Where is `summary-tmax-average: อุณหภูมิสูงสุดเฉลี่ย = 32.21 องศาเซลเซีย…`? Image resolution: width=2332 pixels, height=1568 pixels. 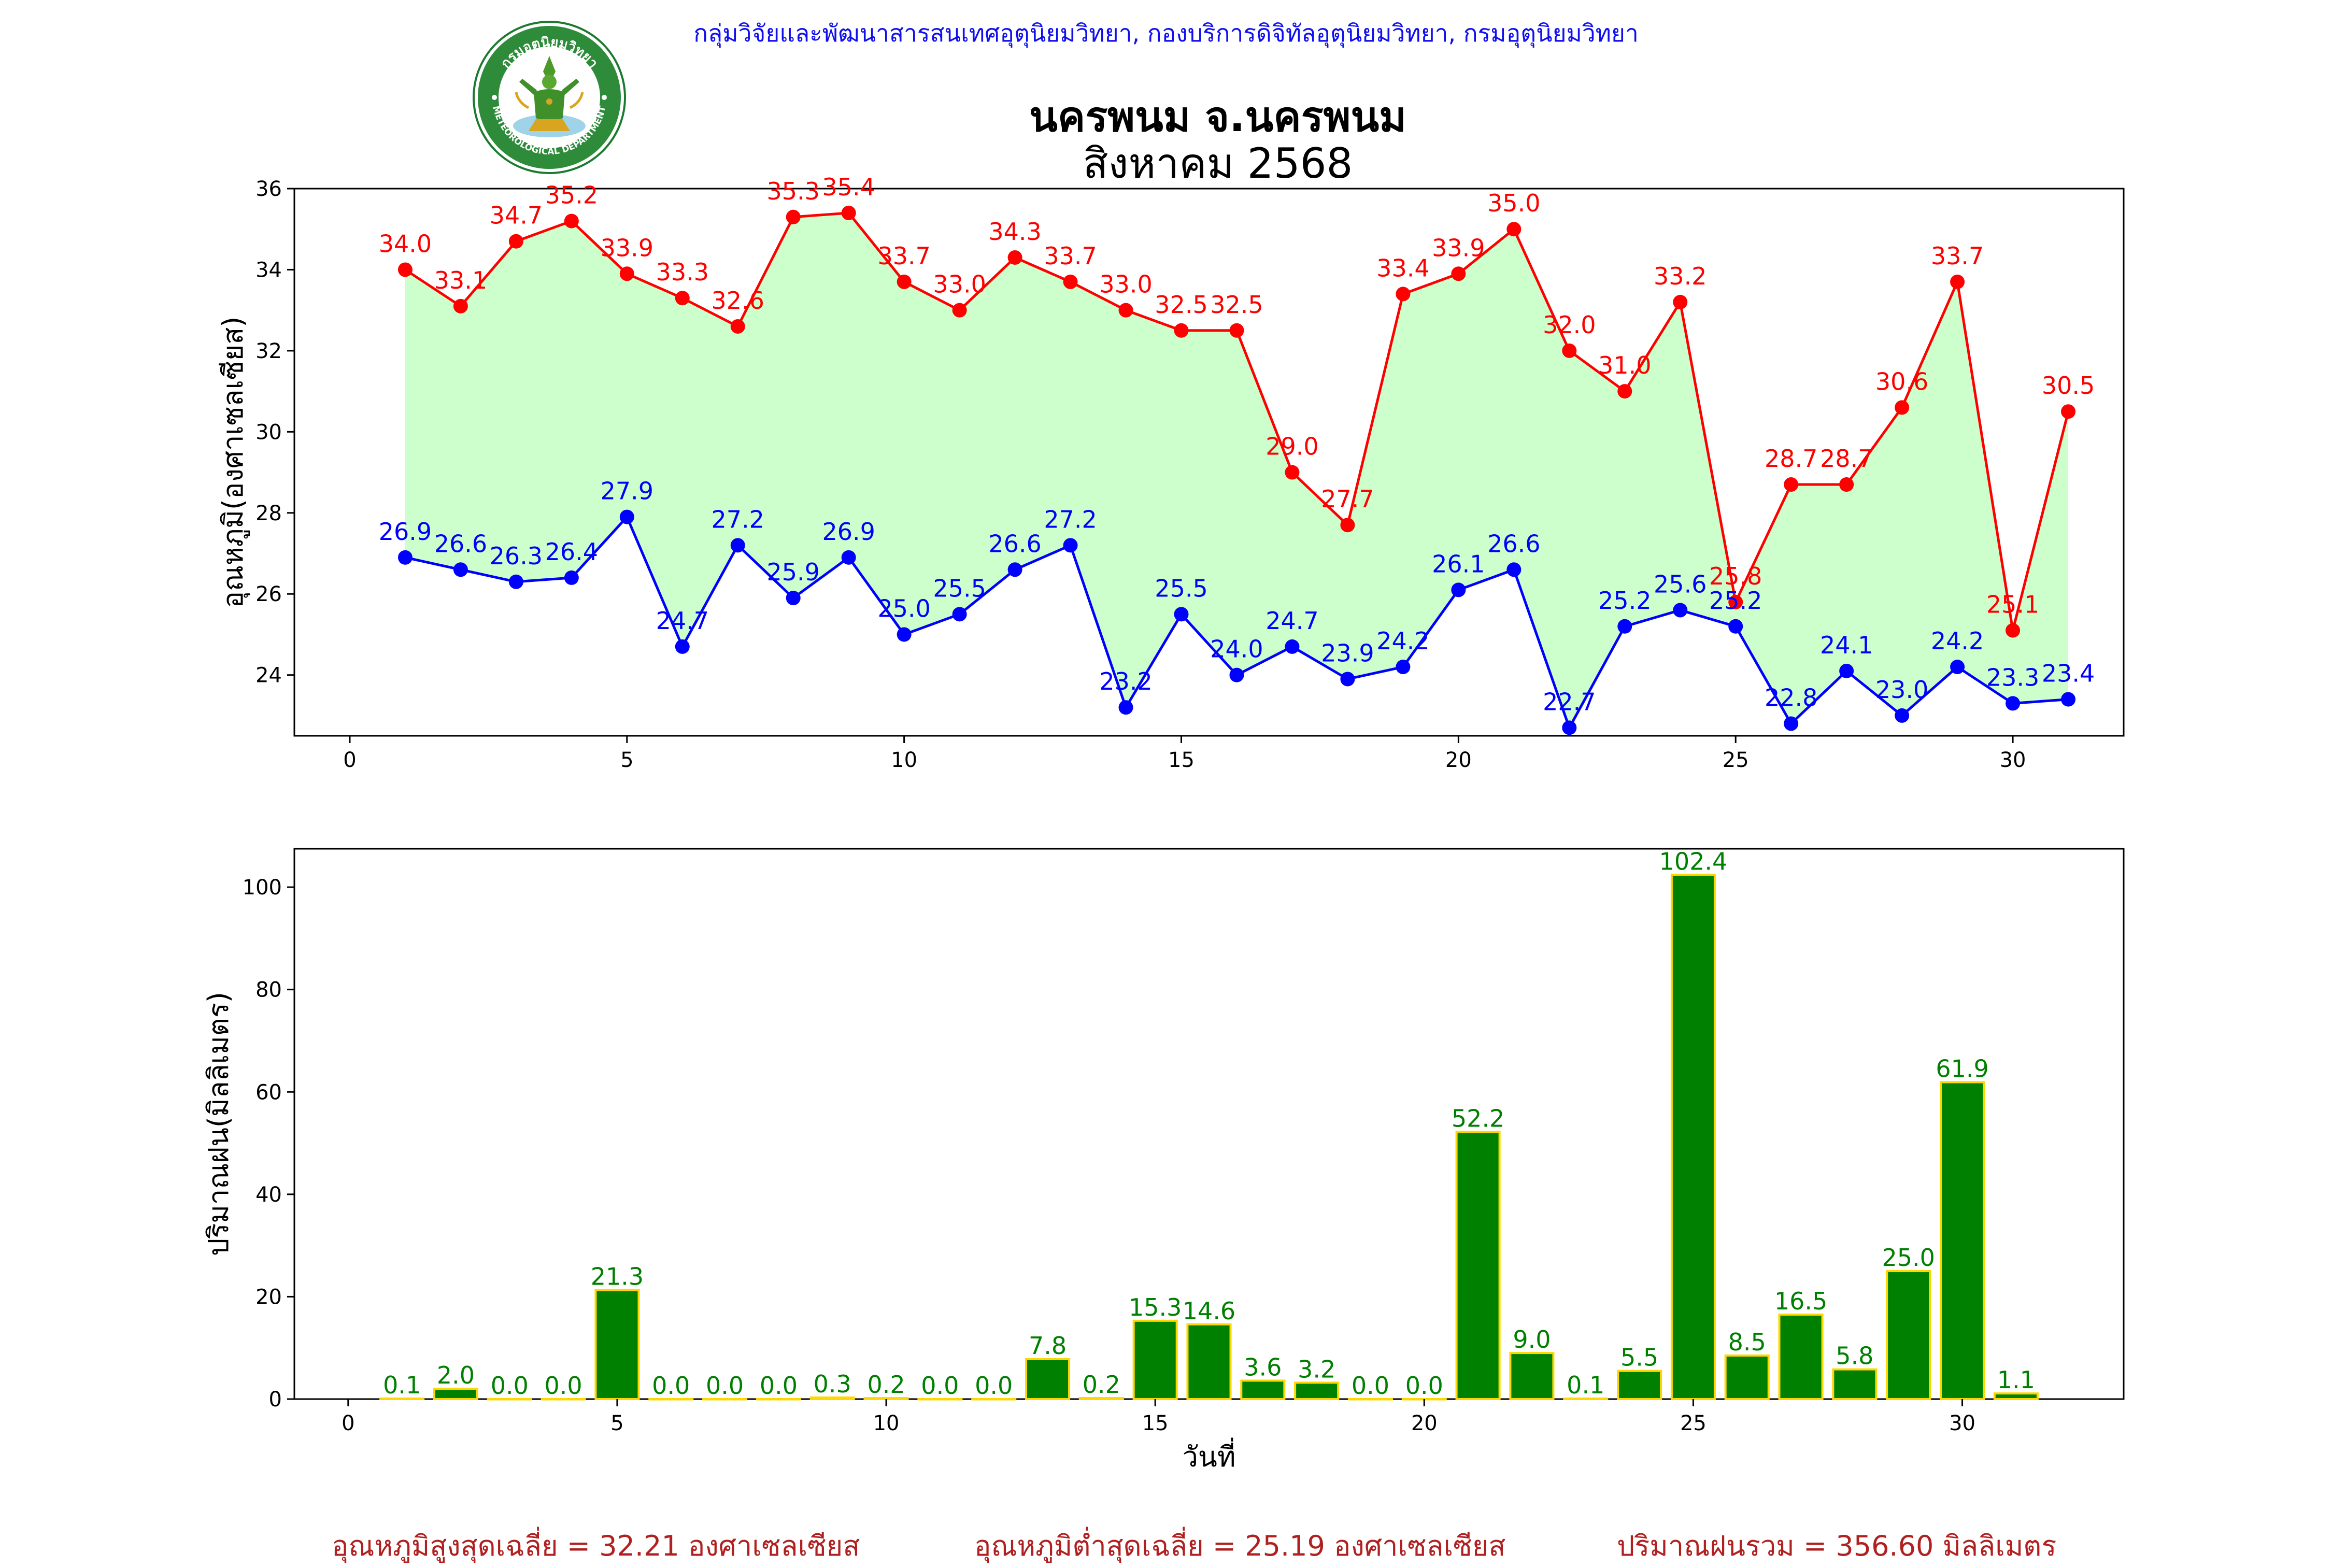
summary-tmax-average: อุณหภูมิสูงสุดเฉลี่ย = 32.21 องศาเซลเซีย… is located at coordinates (596, 1546).